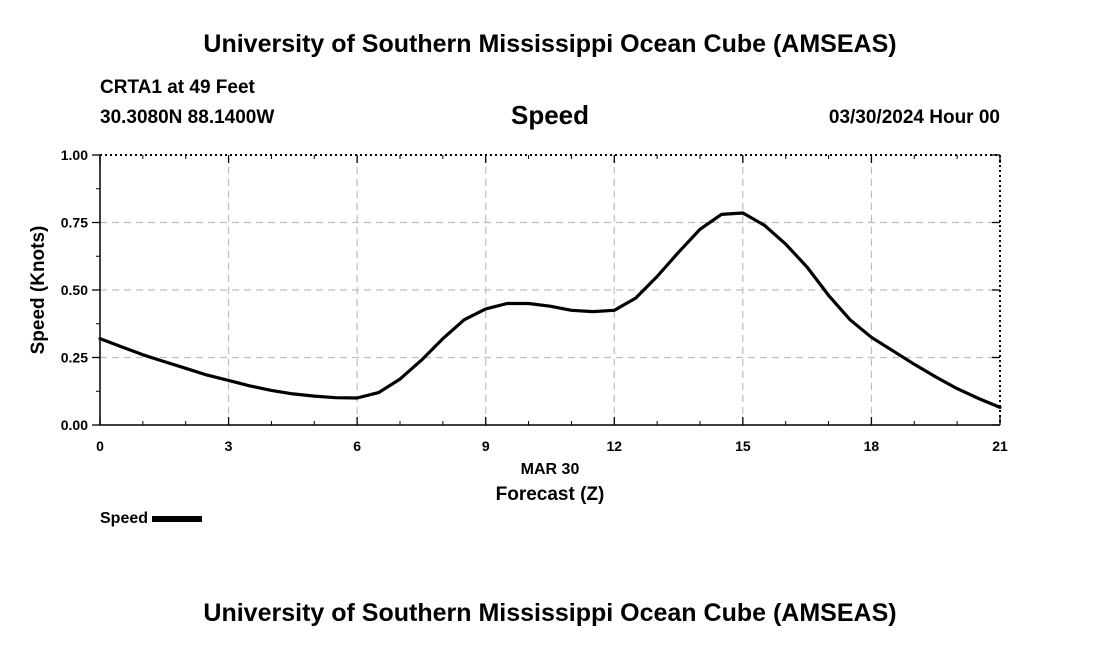  I want to click on x-tick-label: 9, so click(486, 446).